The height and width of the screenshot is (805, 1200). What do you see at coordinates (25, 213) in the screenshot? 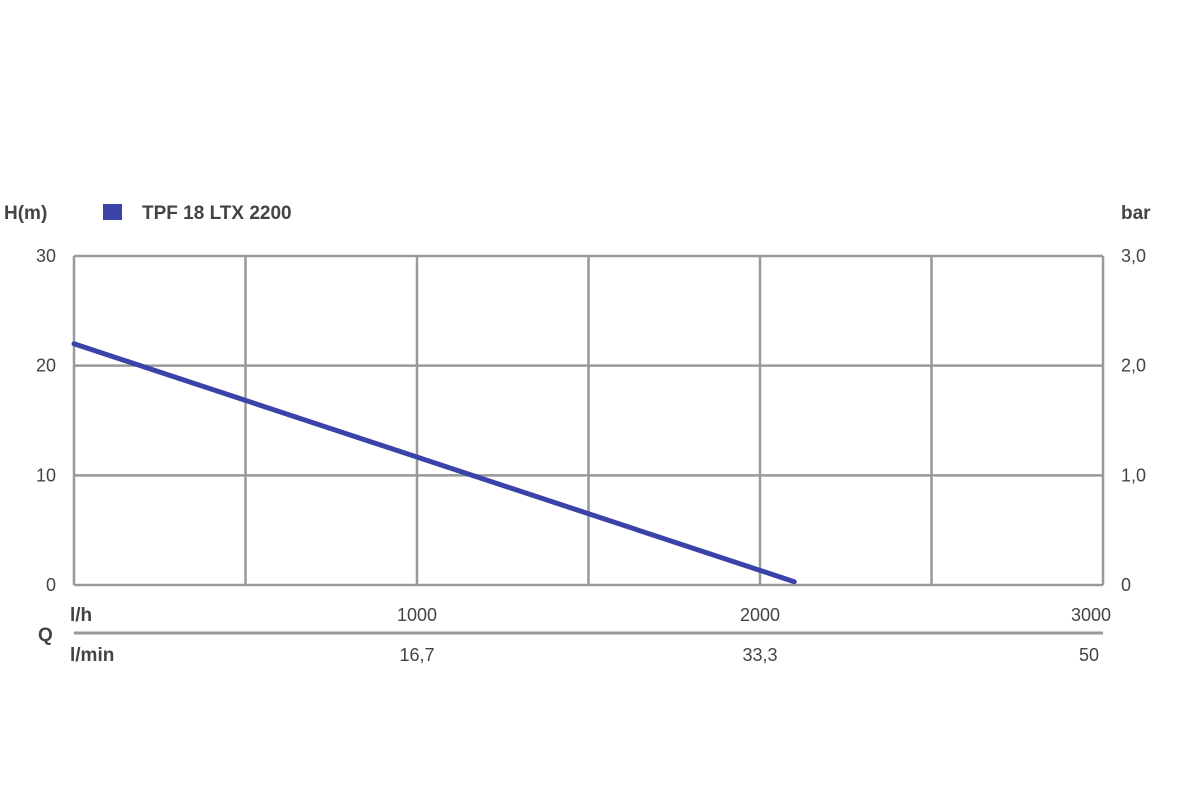
I see `y-axis-label-left: H(m)` at bounding box center [25, 213].